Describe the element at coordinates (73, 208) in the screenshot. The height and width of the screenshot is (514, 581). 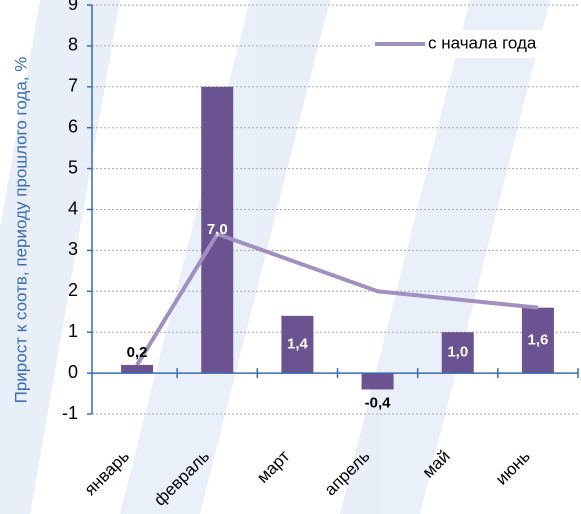
I see `y-tick-label: 4` at that location.